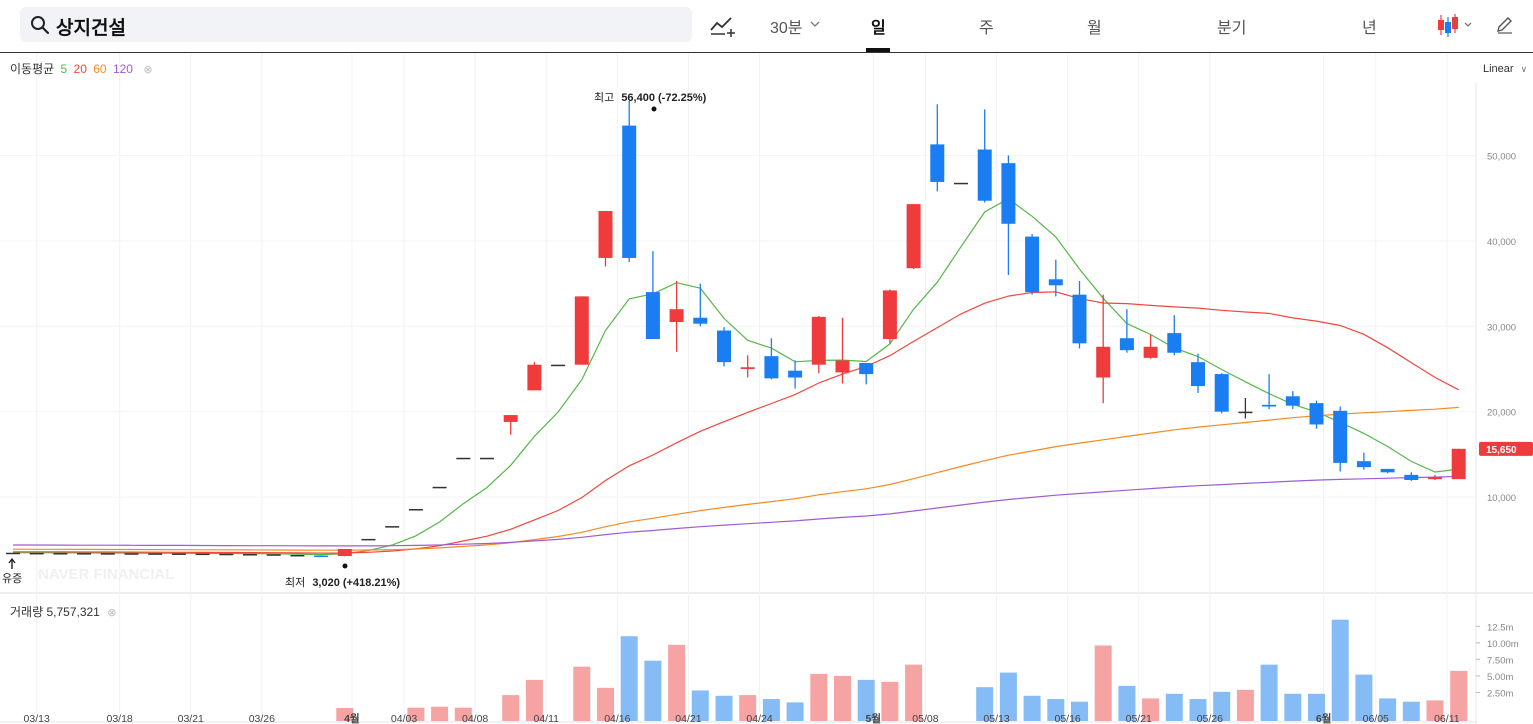 This screenshot has width=1533, height=724. What do you see at coordinates (106, 574) in the screenshot?
I see `watermark-text: NAVER FINANCIAL` at bounding box center [106, 574].